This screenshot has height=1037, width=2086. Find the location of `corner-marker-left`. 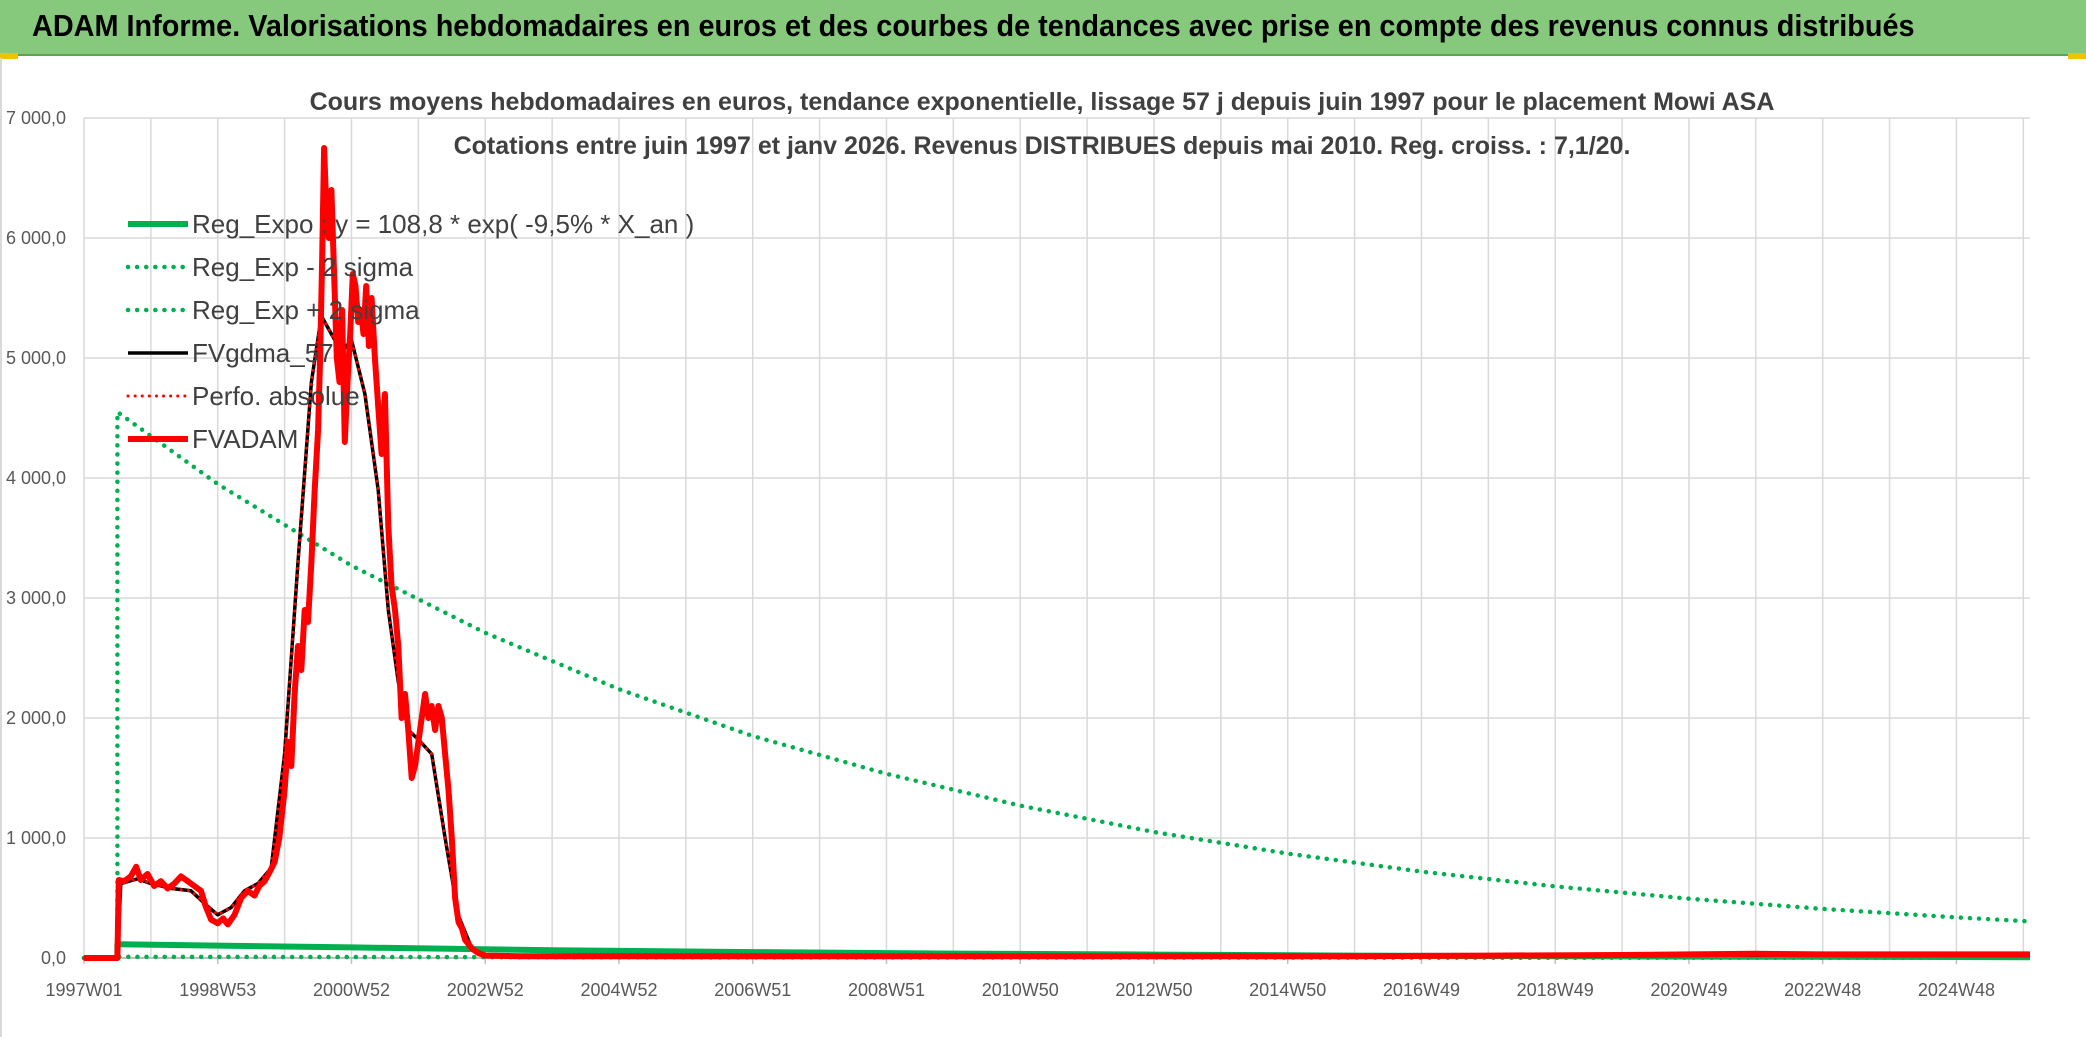

corner-marker-left is located at coordinates (9, 56).